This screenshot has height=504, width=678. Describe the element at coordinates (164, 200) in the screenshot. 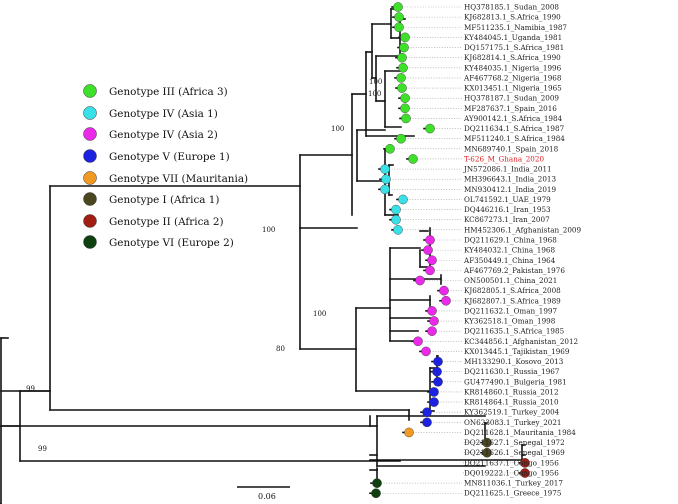

I see `legend-label: Genotype I (Africa 1)` at that location.